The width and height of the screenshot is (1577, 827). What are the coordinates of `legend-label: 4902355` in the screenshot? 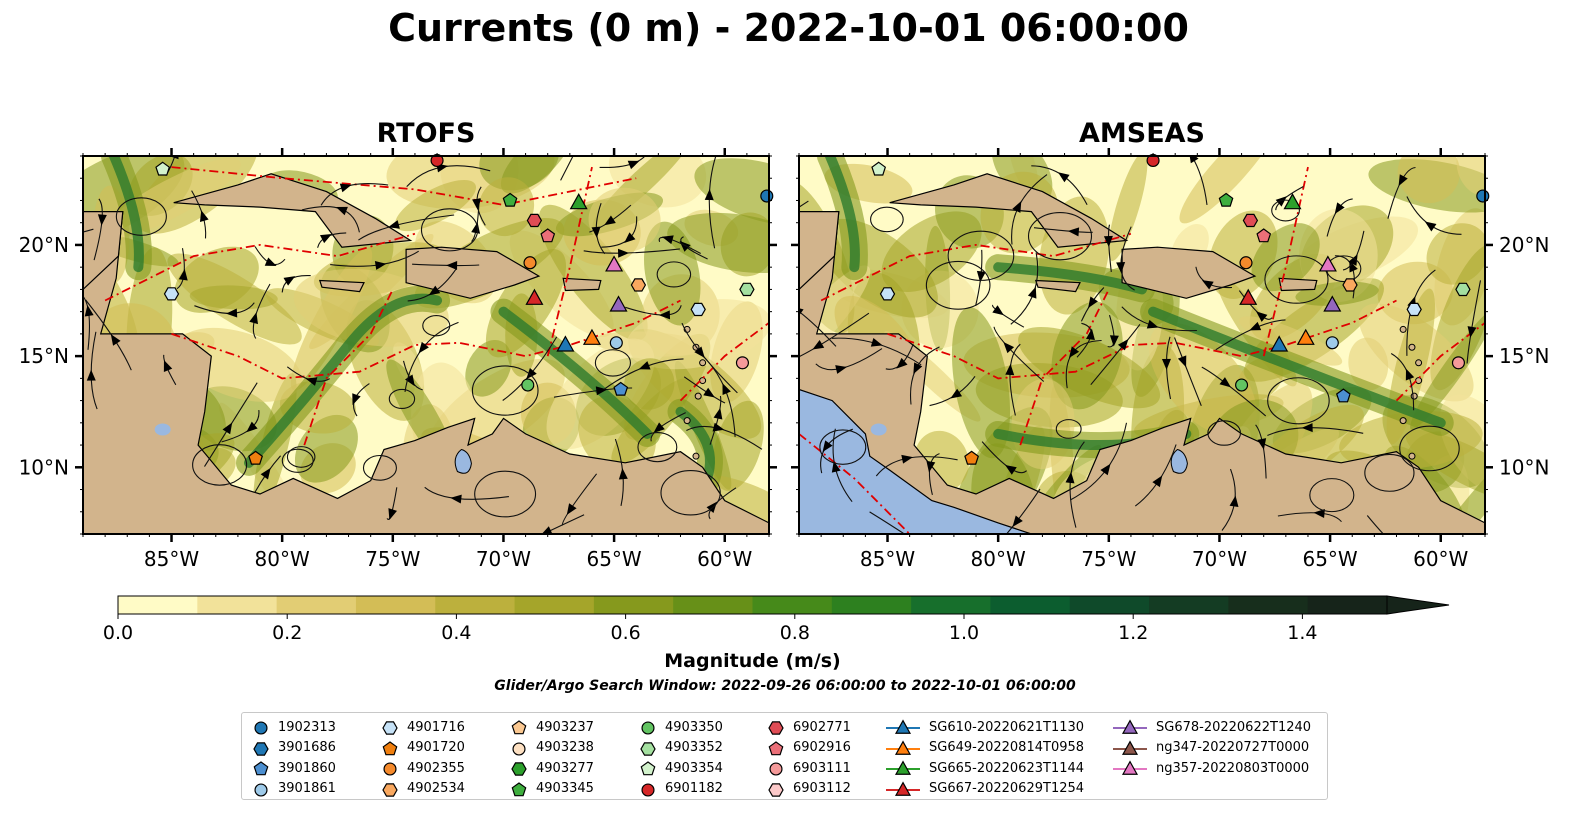 It's located at (436, 768).